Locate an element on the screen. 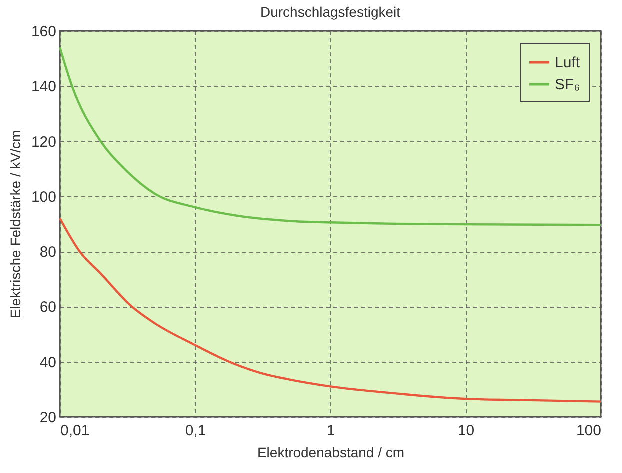  y-tick-label: 20 is located at coordinates (48, 418).